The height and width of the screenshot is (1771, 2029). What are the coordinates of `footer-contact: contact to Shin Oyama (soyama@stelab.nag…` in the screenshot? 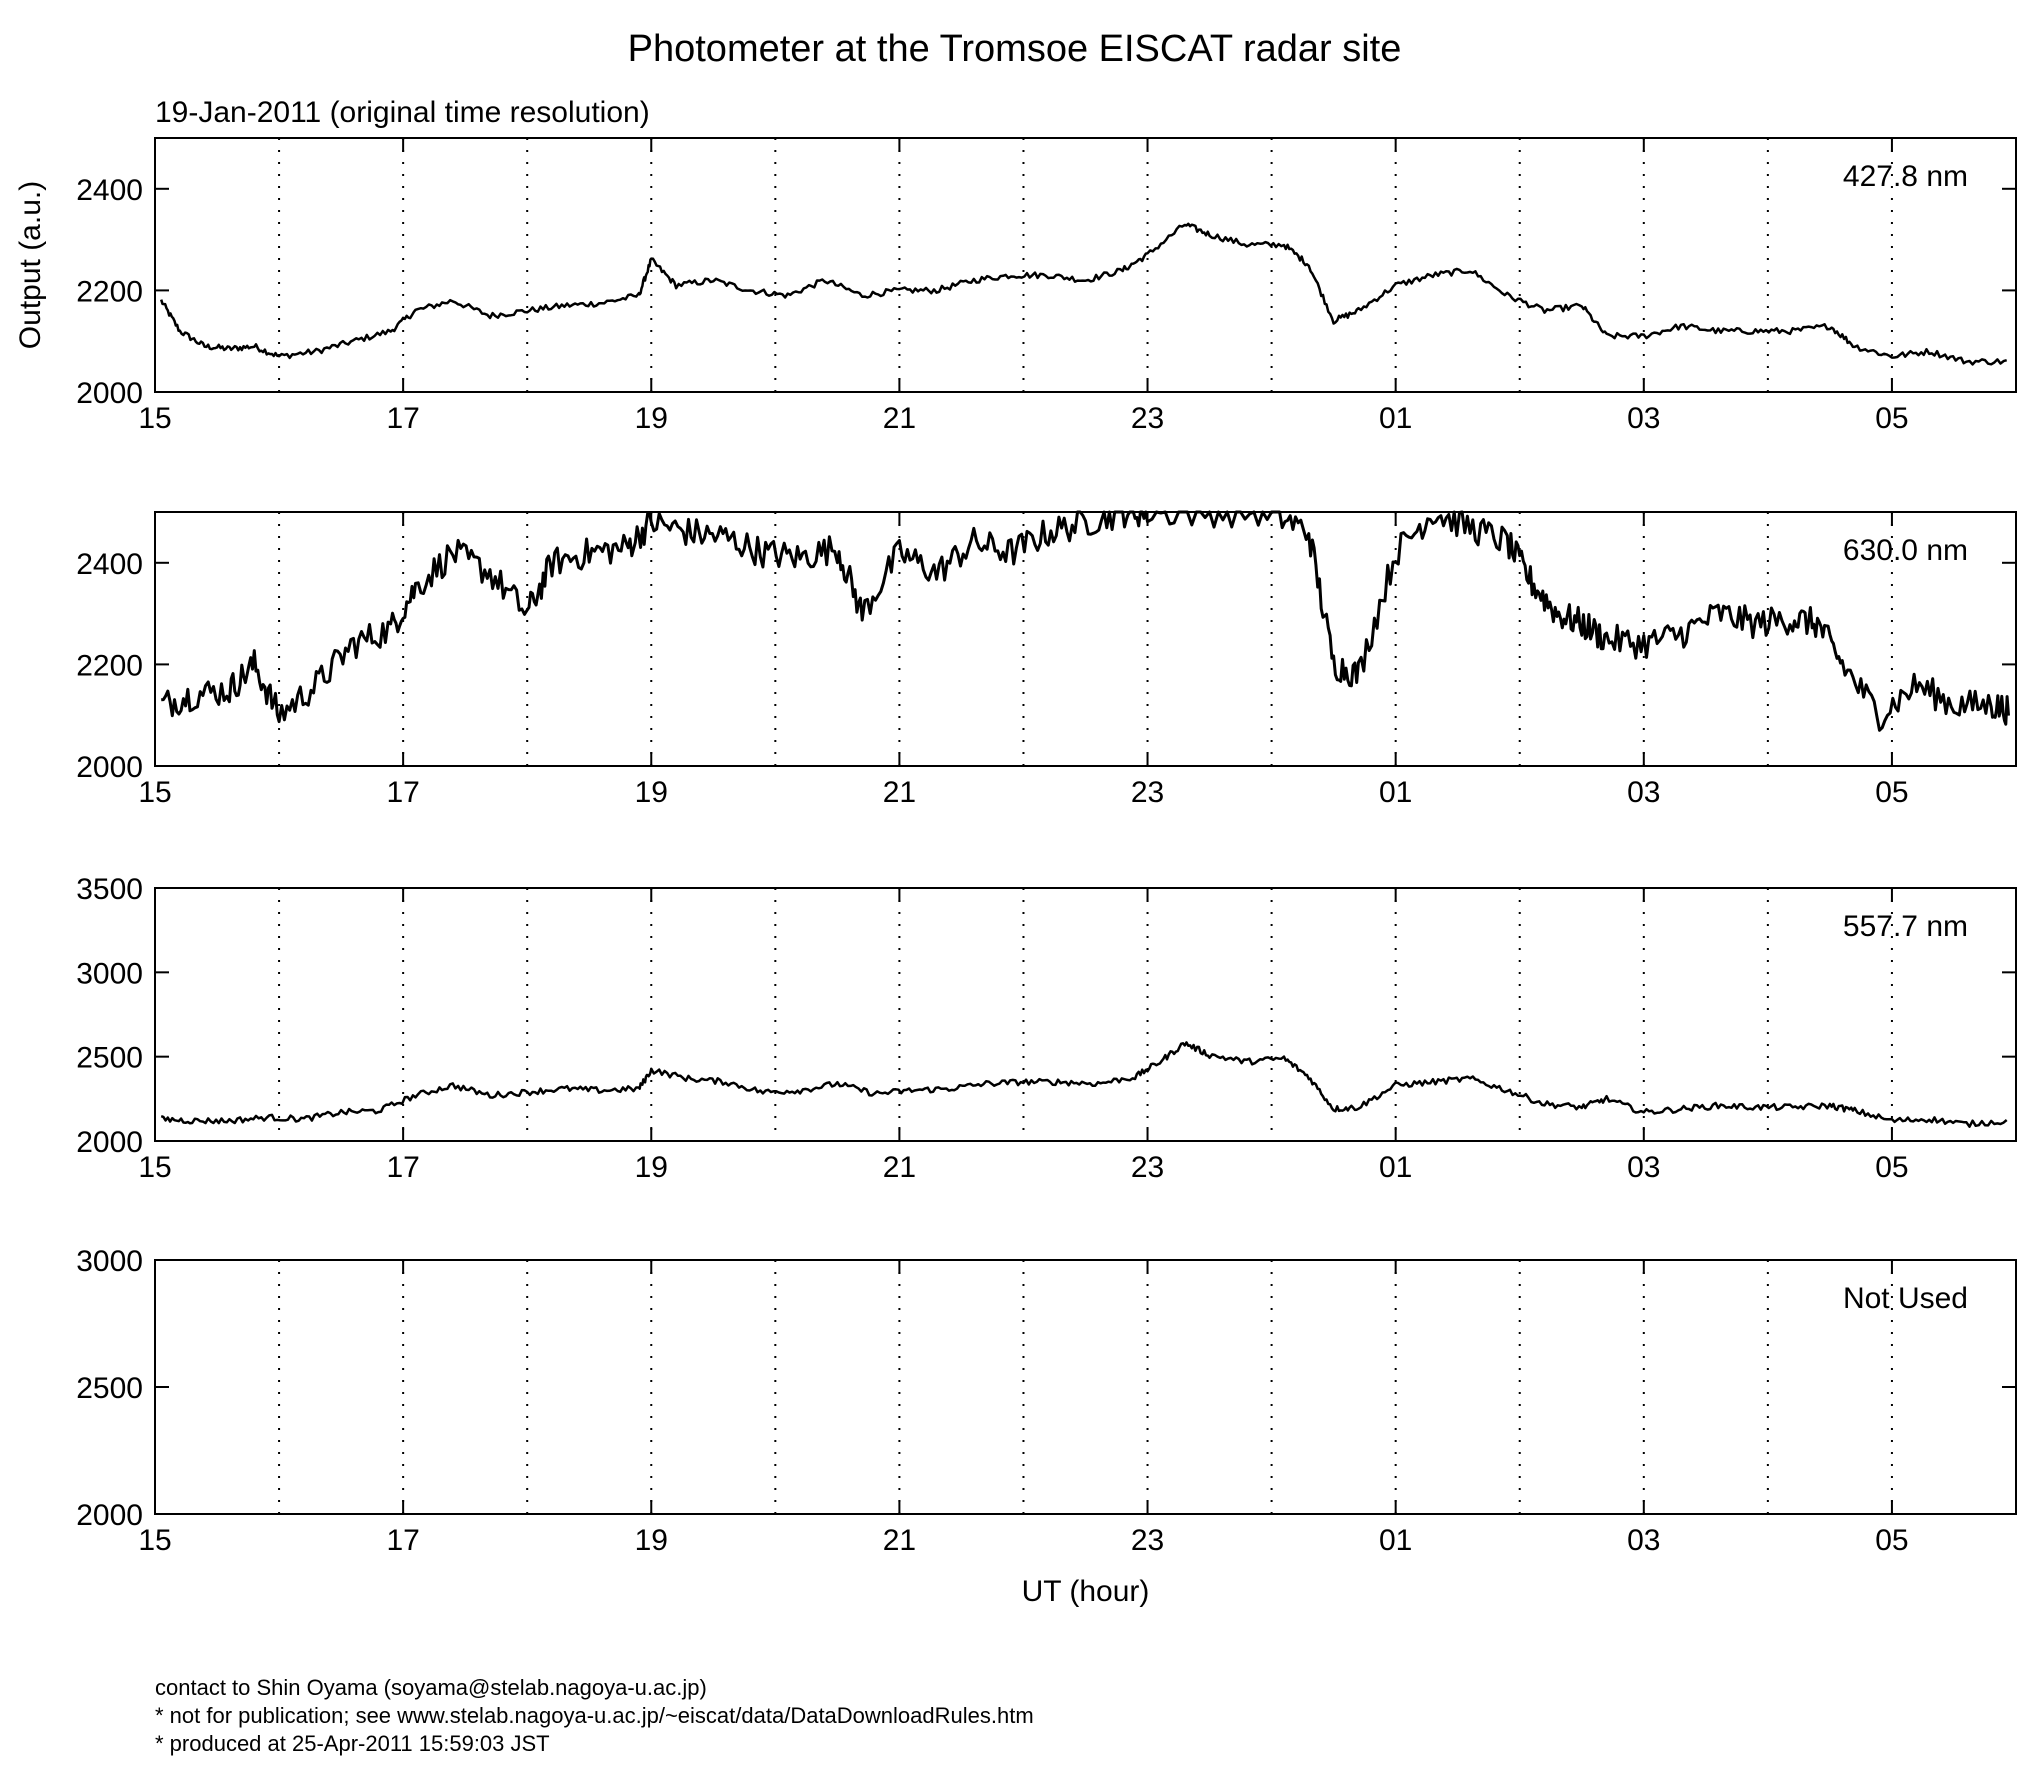 It's located at (431, 1687).